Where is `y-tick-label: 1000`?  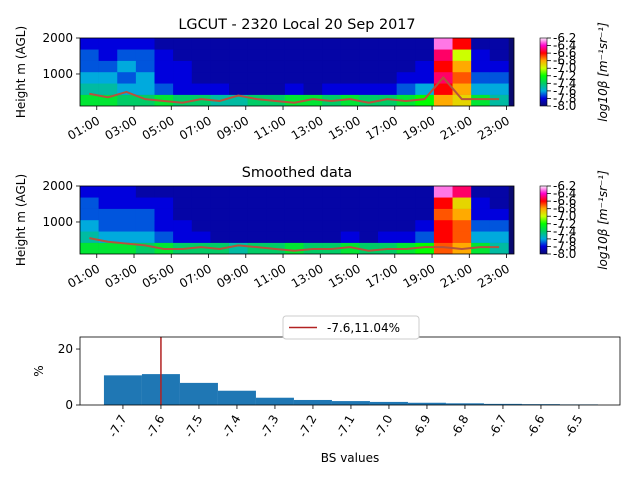 y-tick-label: 1000 is located at coordinates (57, 222).